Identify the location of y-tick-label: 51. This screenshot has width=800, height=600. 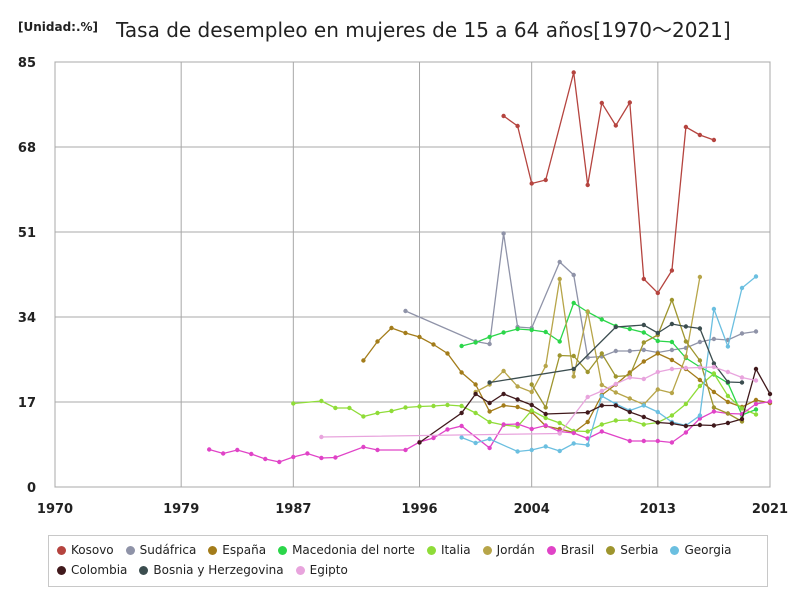
(27, 233).